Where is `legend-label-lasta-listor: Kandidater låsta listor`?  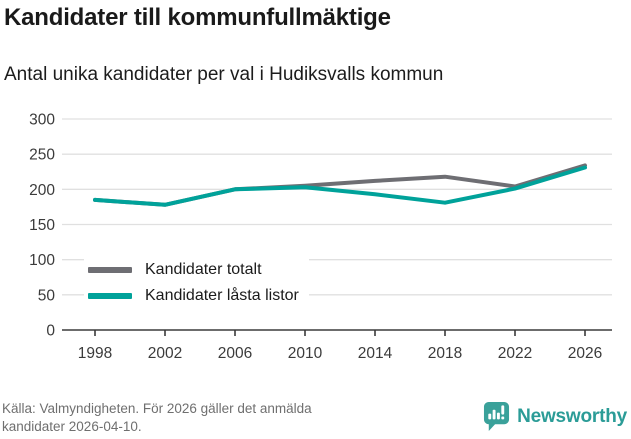 legend-label-lasta-listor: Kandidater låsta listor is located at coordinates (222, 295).